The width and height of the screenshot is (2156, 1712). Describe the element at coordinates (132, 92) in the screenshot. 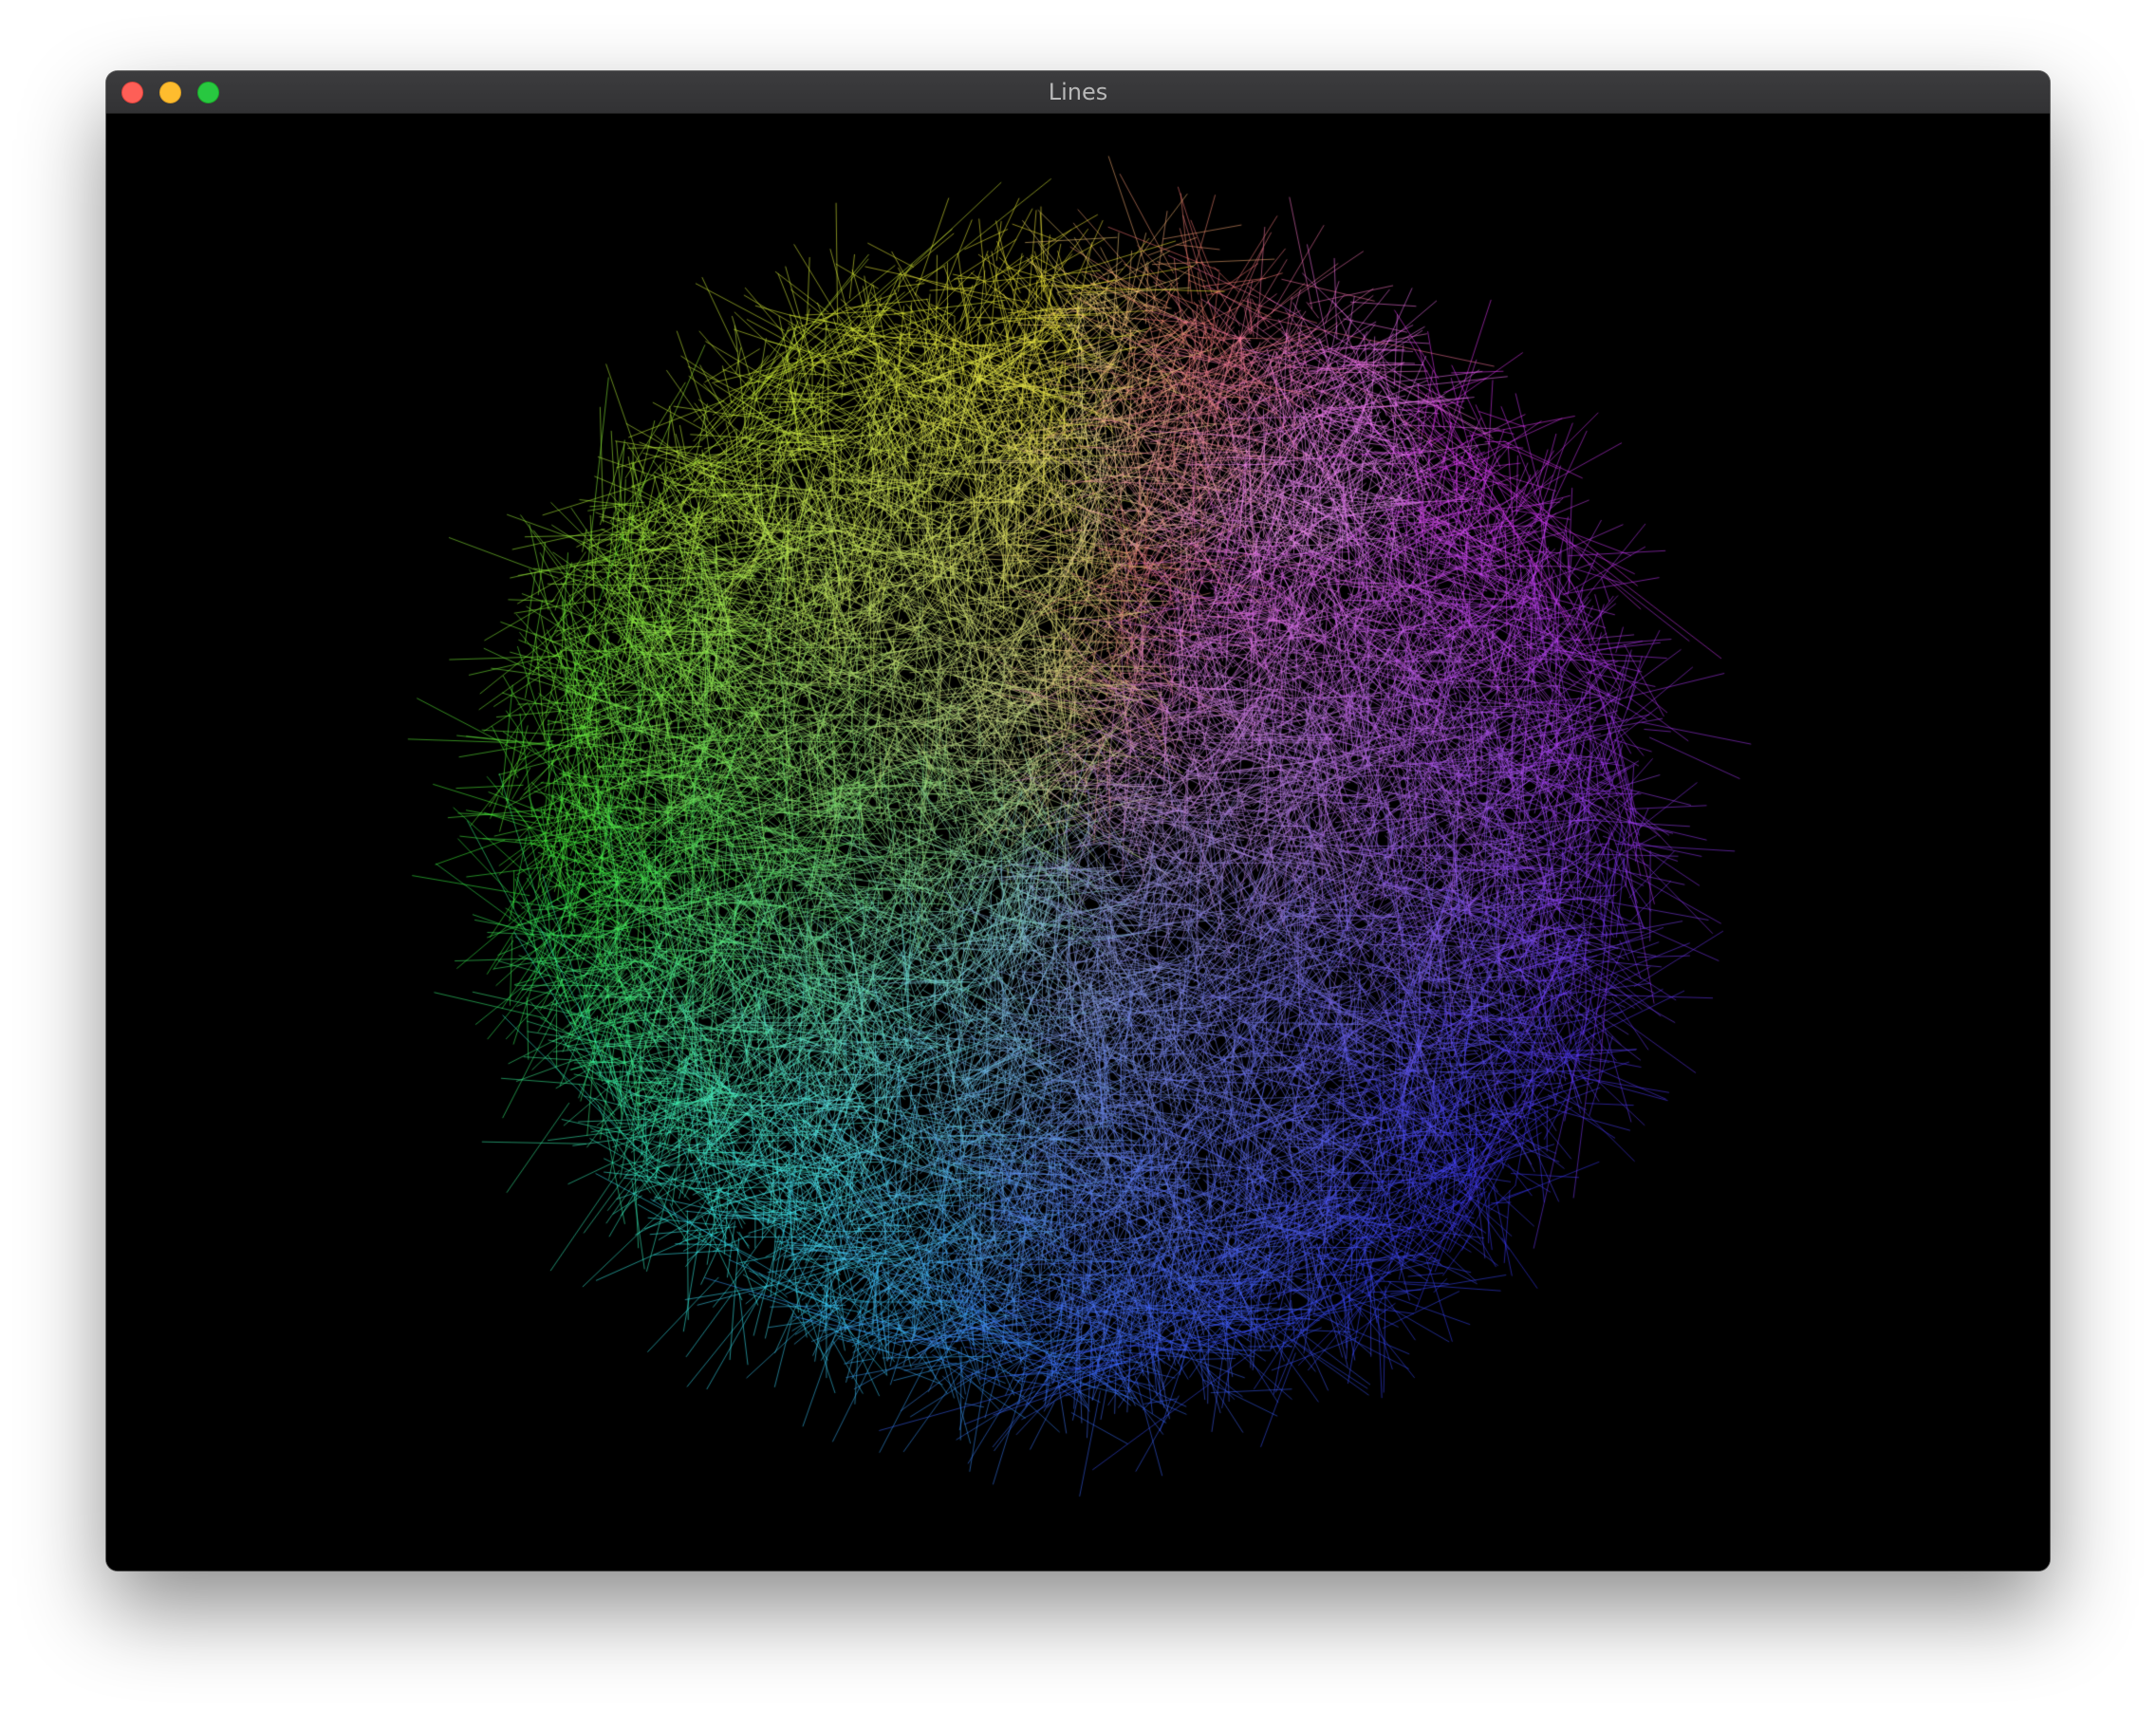

I see `close-button` at that location.